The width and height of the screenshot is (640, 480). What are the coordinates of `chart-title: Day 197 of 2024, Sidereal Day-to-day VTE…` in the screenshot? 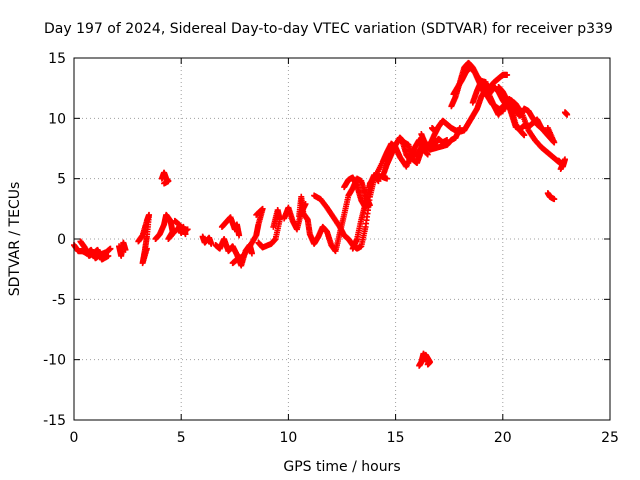 It's located at (328, 29).